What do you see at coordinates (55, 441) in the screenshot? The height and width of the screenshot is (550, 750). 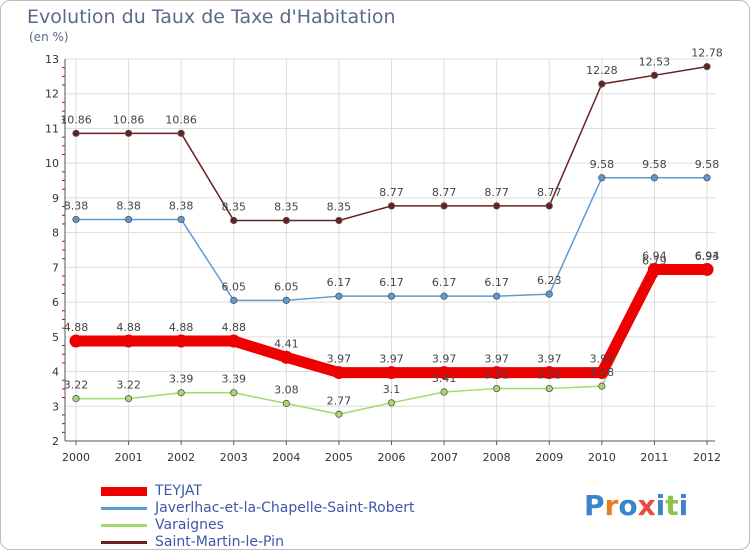 I see `y-tick-label: 2` at bounding box center [55, 441].